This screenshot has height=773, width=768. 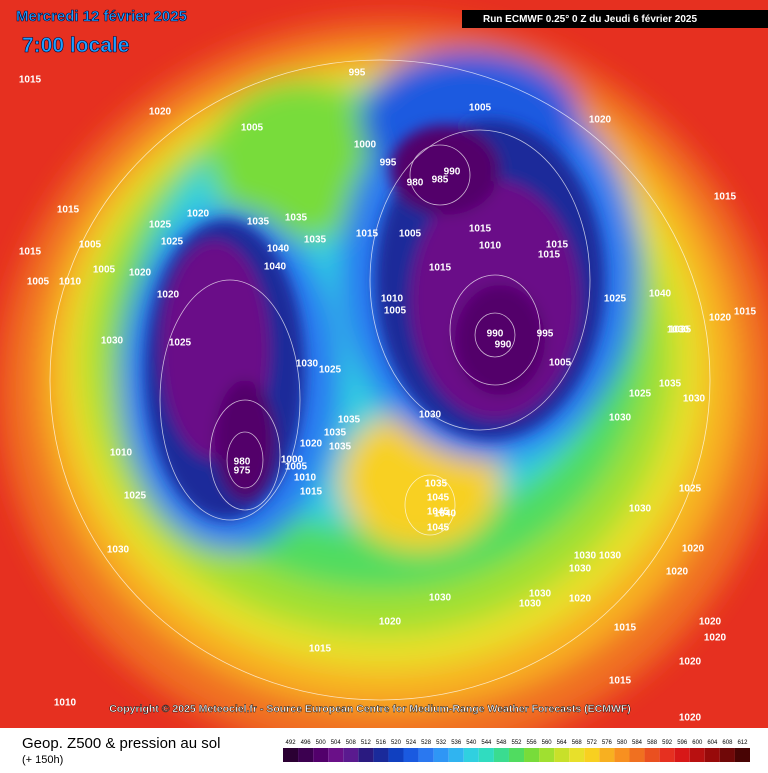 I want to click on isobar-label: 975, so click(x=242, y=471).